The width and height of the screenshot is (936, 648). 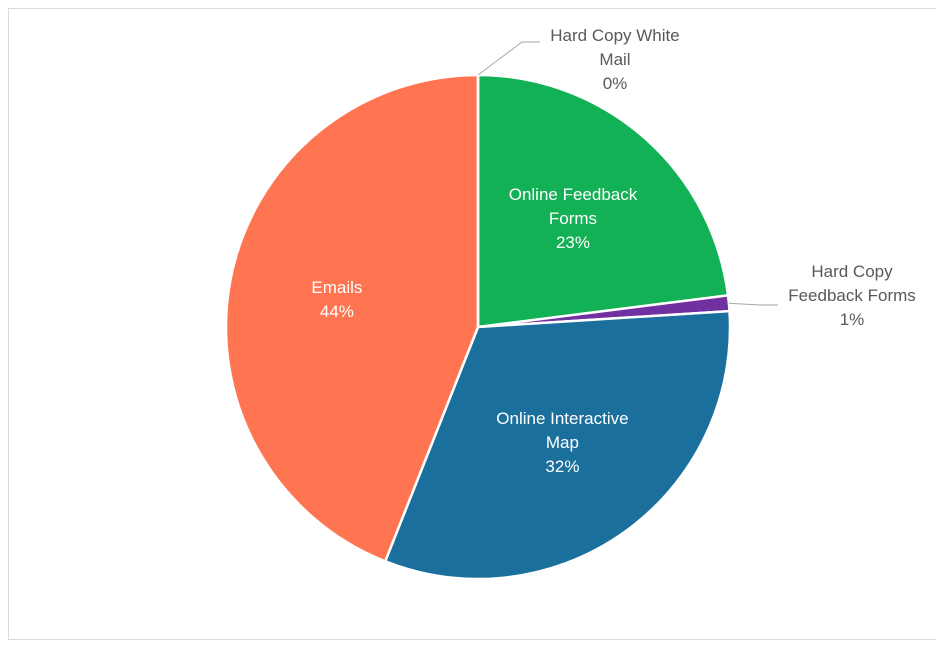 What do you see at coordinates (337, 300) in the screenshot?
I see `data-label: Emails 44%` at bounding box center [337, 300].